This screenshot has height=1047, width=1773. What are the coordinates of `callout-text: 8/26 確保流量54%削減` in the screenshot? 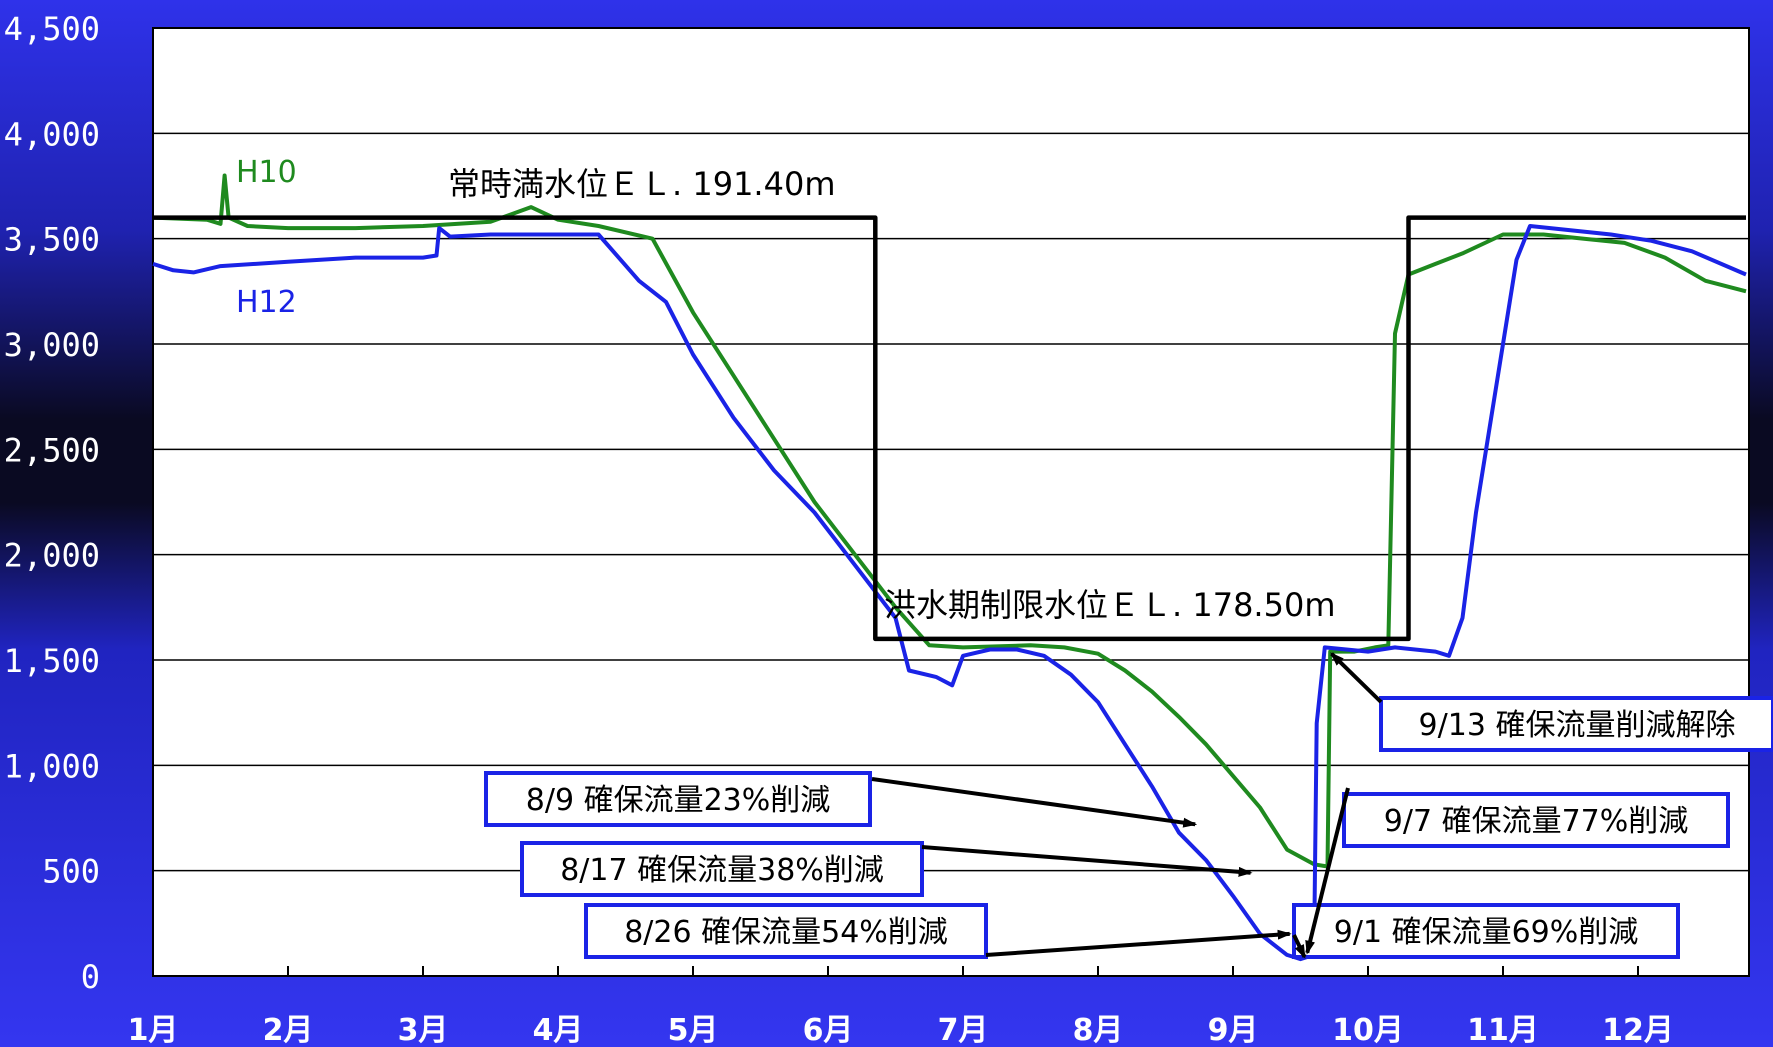 It's located at (786, 932).